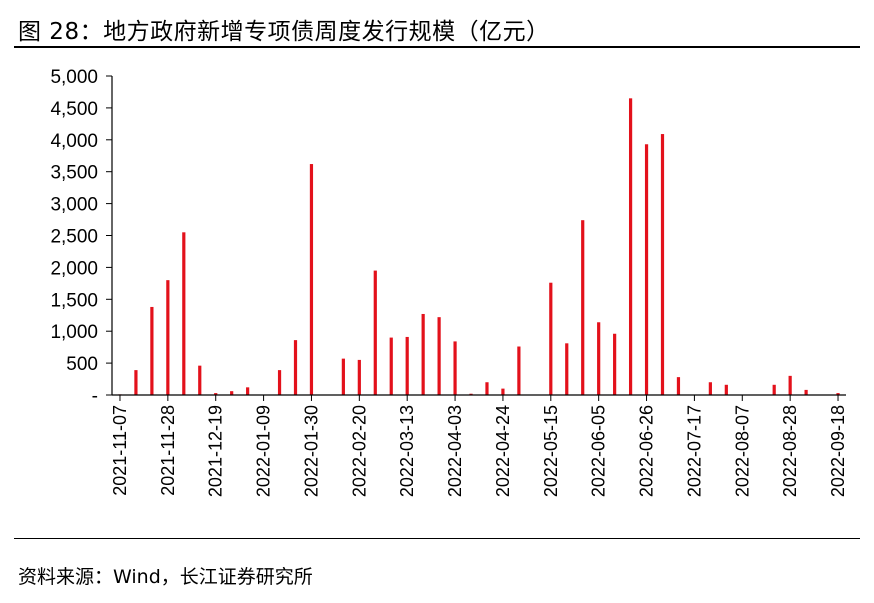 This screenshot has height=603, width=874. What do you see at coordinates (551, 338) in the screenshot?
I see `bar: 2022-05-15: 1760` at bounding box center [551, 338].